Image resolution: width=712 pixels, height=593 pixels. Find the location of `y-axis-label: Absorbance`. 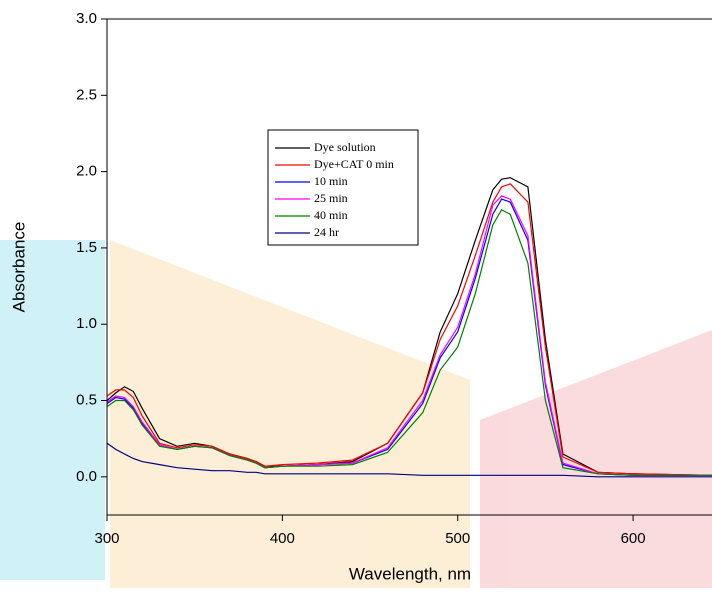

y-axis-label: Absorbance is located at coordinates (18, 267).